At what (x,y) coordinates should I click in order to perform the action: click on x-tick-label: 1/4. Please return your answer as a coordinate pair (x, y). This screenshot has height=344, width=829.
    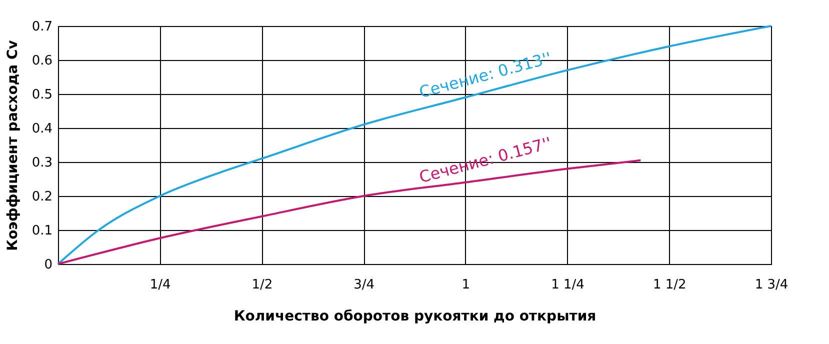
    Looking at the image, I should click on (160, 285).